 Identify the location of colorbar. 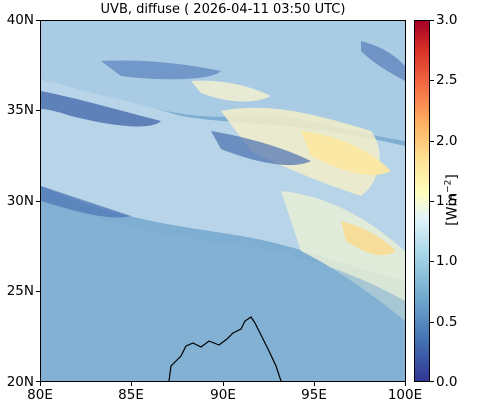
(422, 201).